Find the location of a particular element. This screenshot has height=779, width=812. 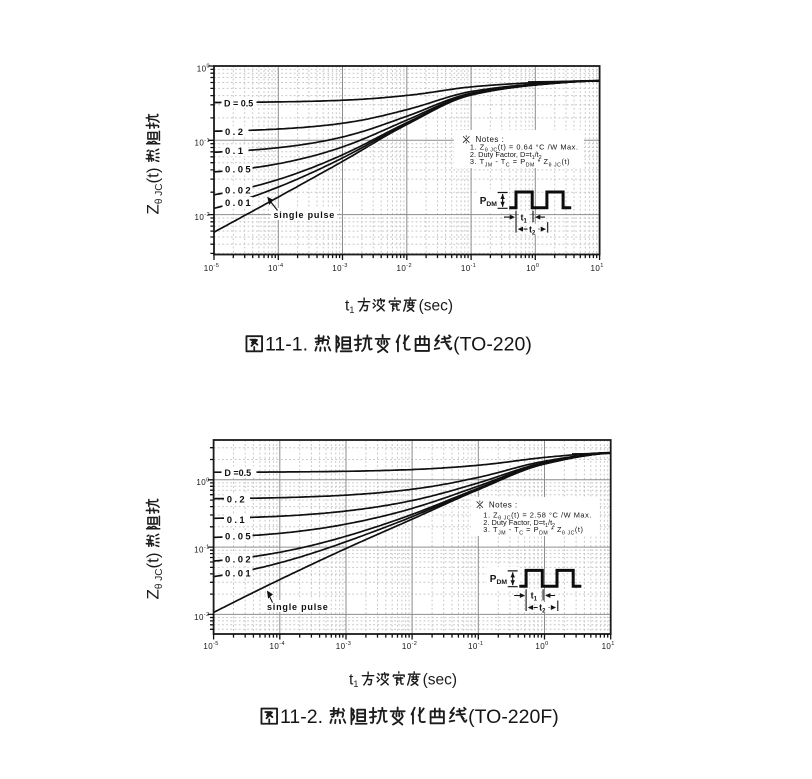

svg-text: D = 0.5 is located at coordinates (238, 103).